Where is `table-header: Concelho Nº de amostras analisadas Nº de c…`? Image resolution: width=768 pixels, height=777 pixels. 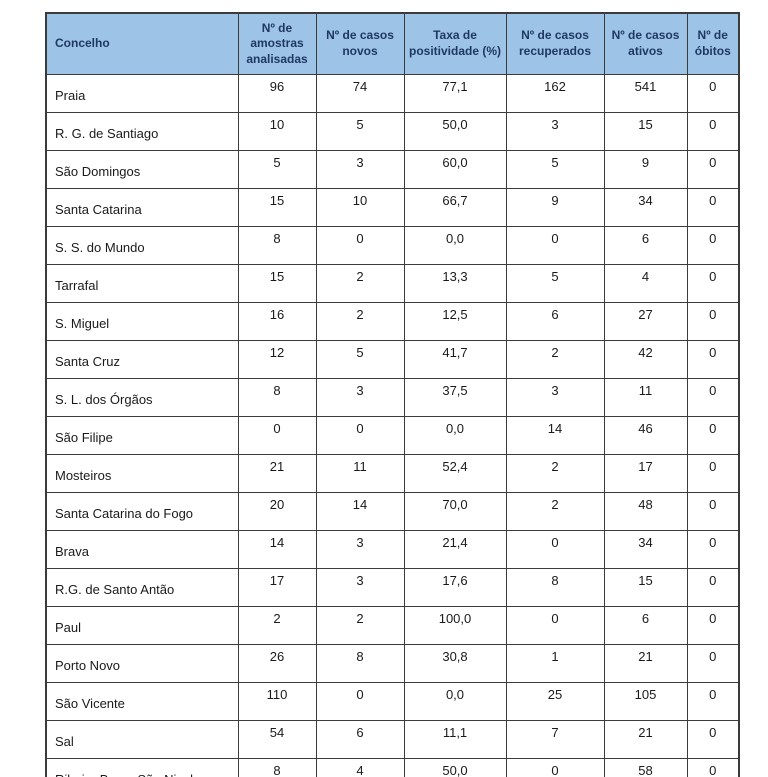 table-header: Concelho Nº de amostras analisadas Nº de c… is located at coordinates (392, 43).